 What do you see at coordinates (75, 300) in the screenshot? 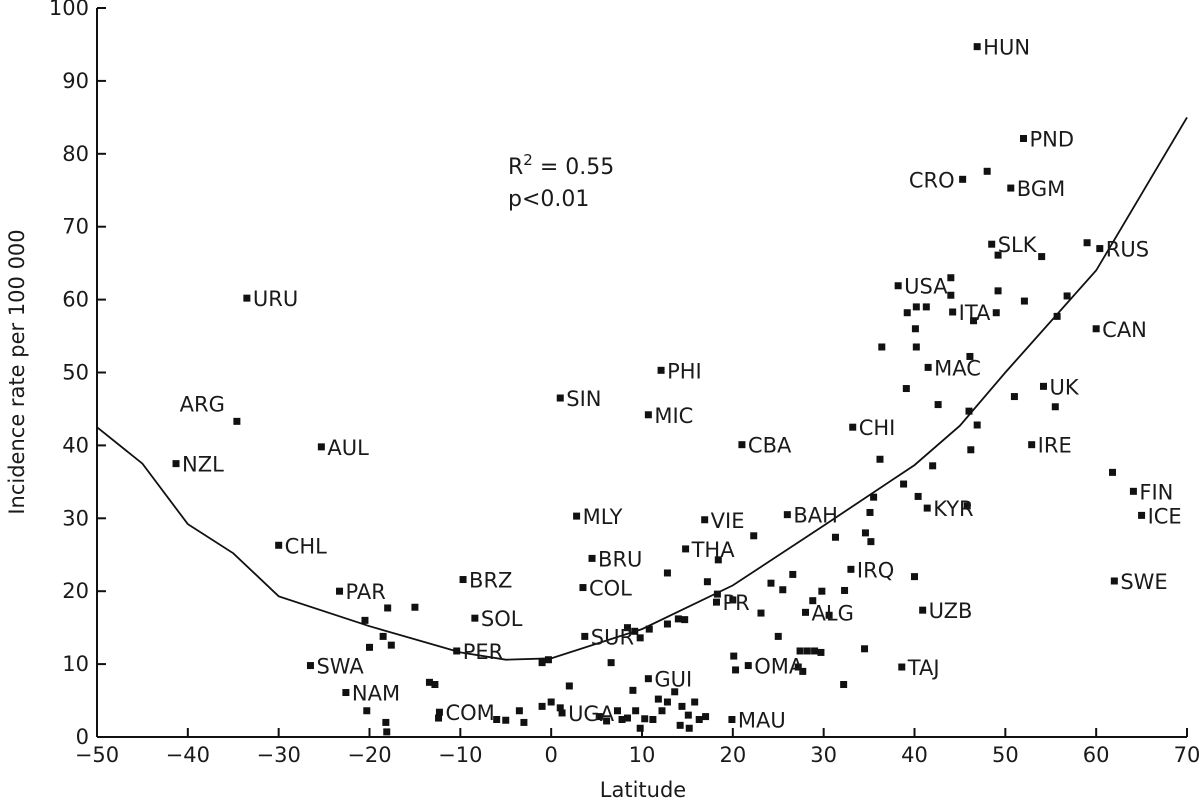
I see `y-tick-label: 60` at bounding box center [75, 300].